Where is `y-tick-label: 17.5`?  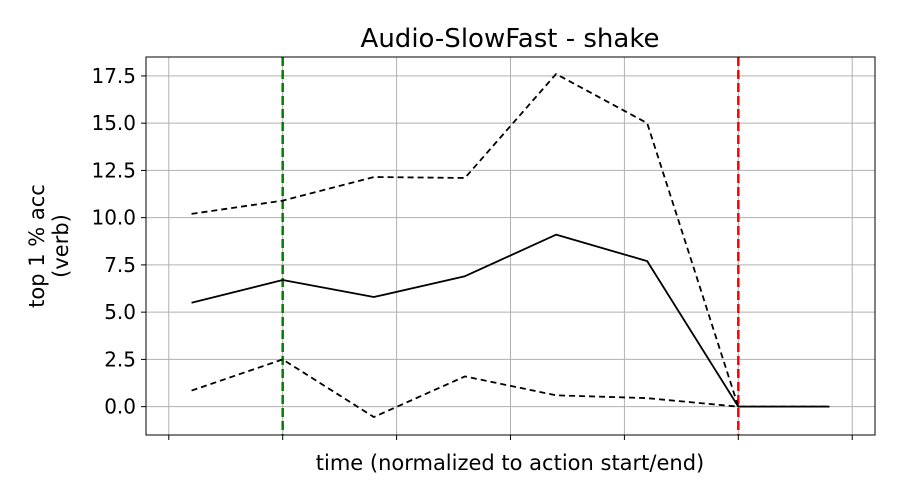 y-tick-label: 17.5 is located at coordinates (113, 76).